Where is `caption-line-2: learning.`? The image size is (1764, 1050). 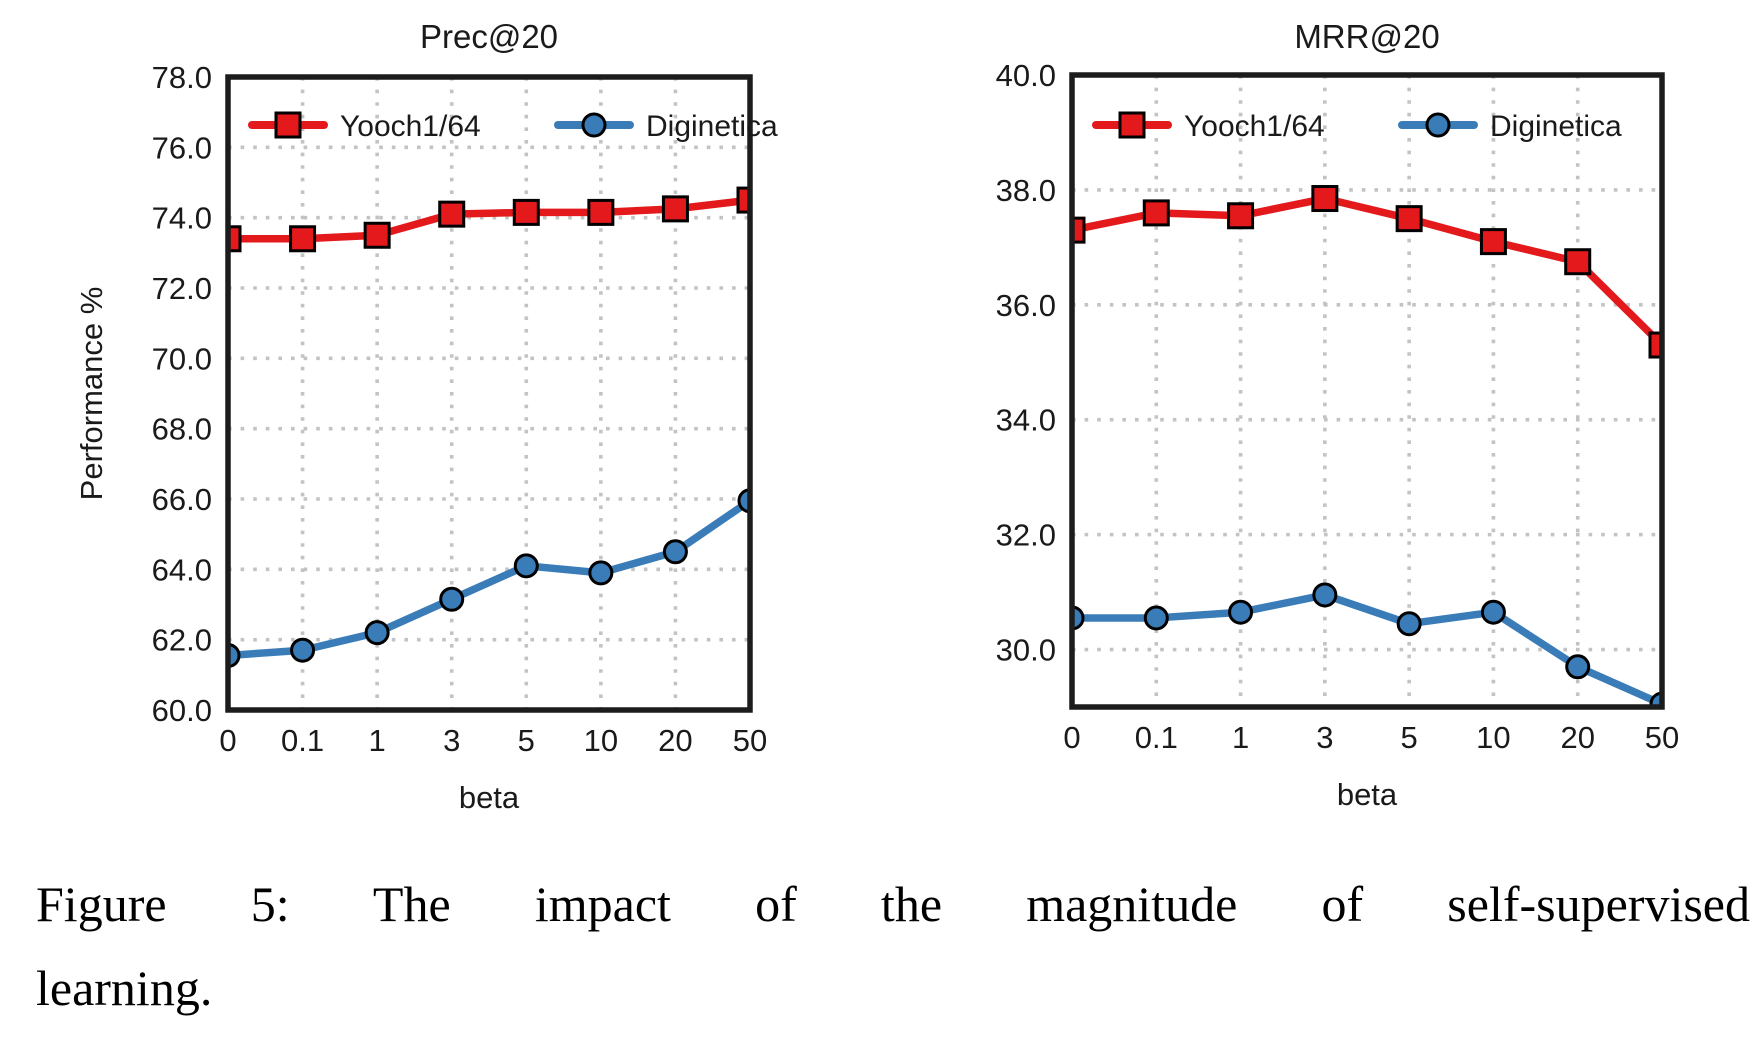 caption-line-2: learning. is located at coordinates (124, 988).